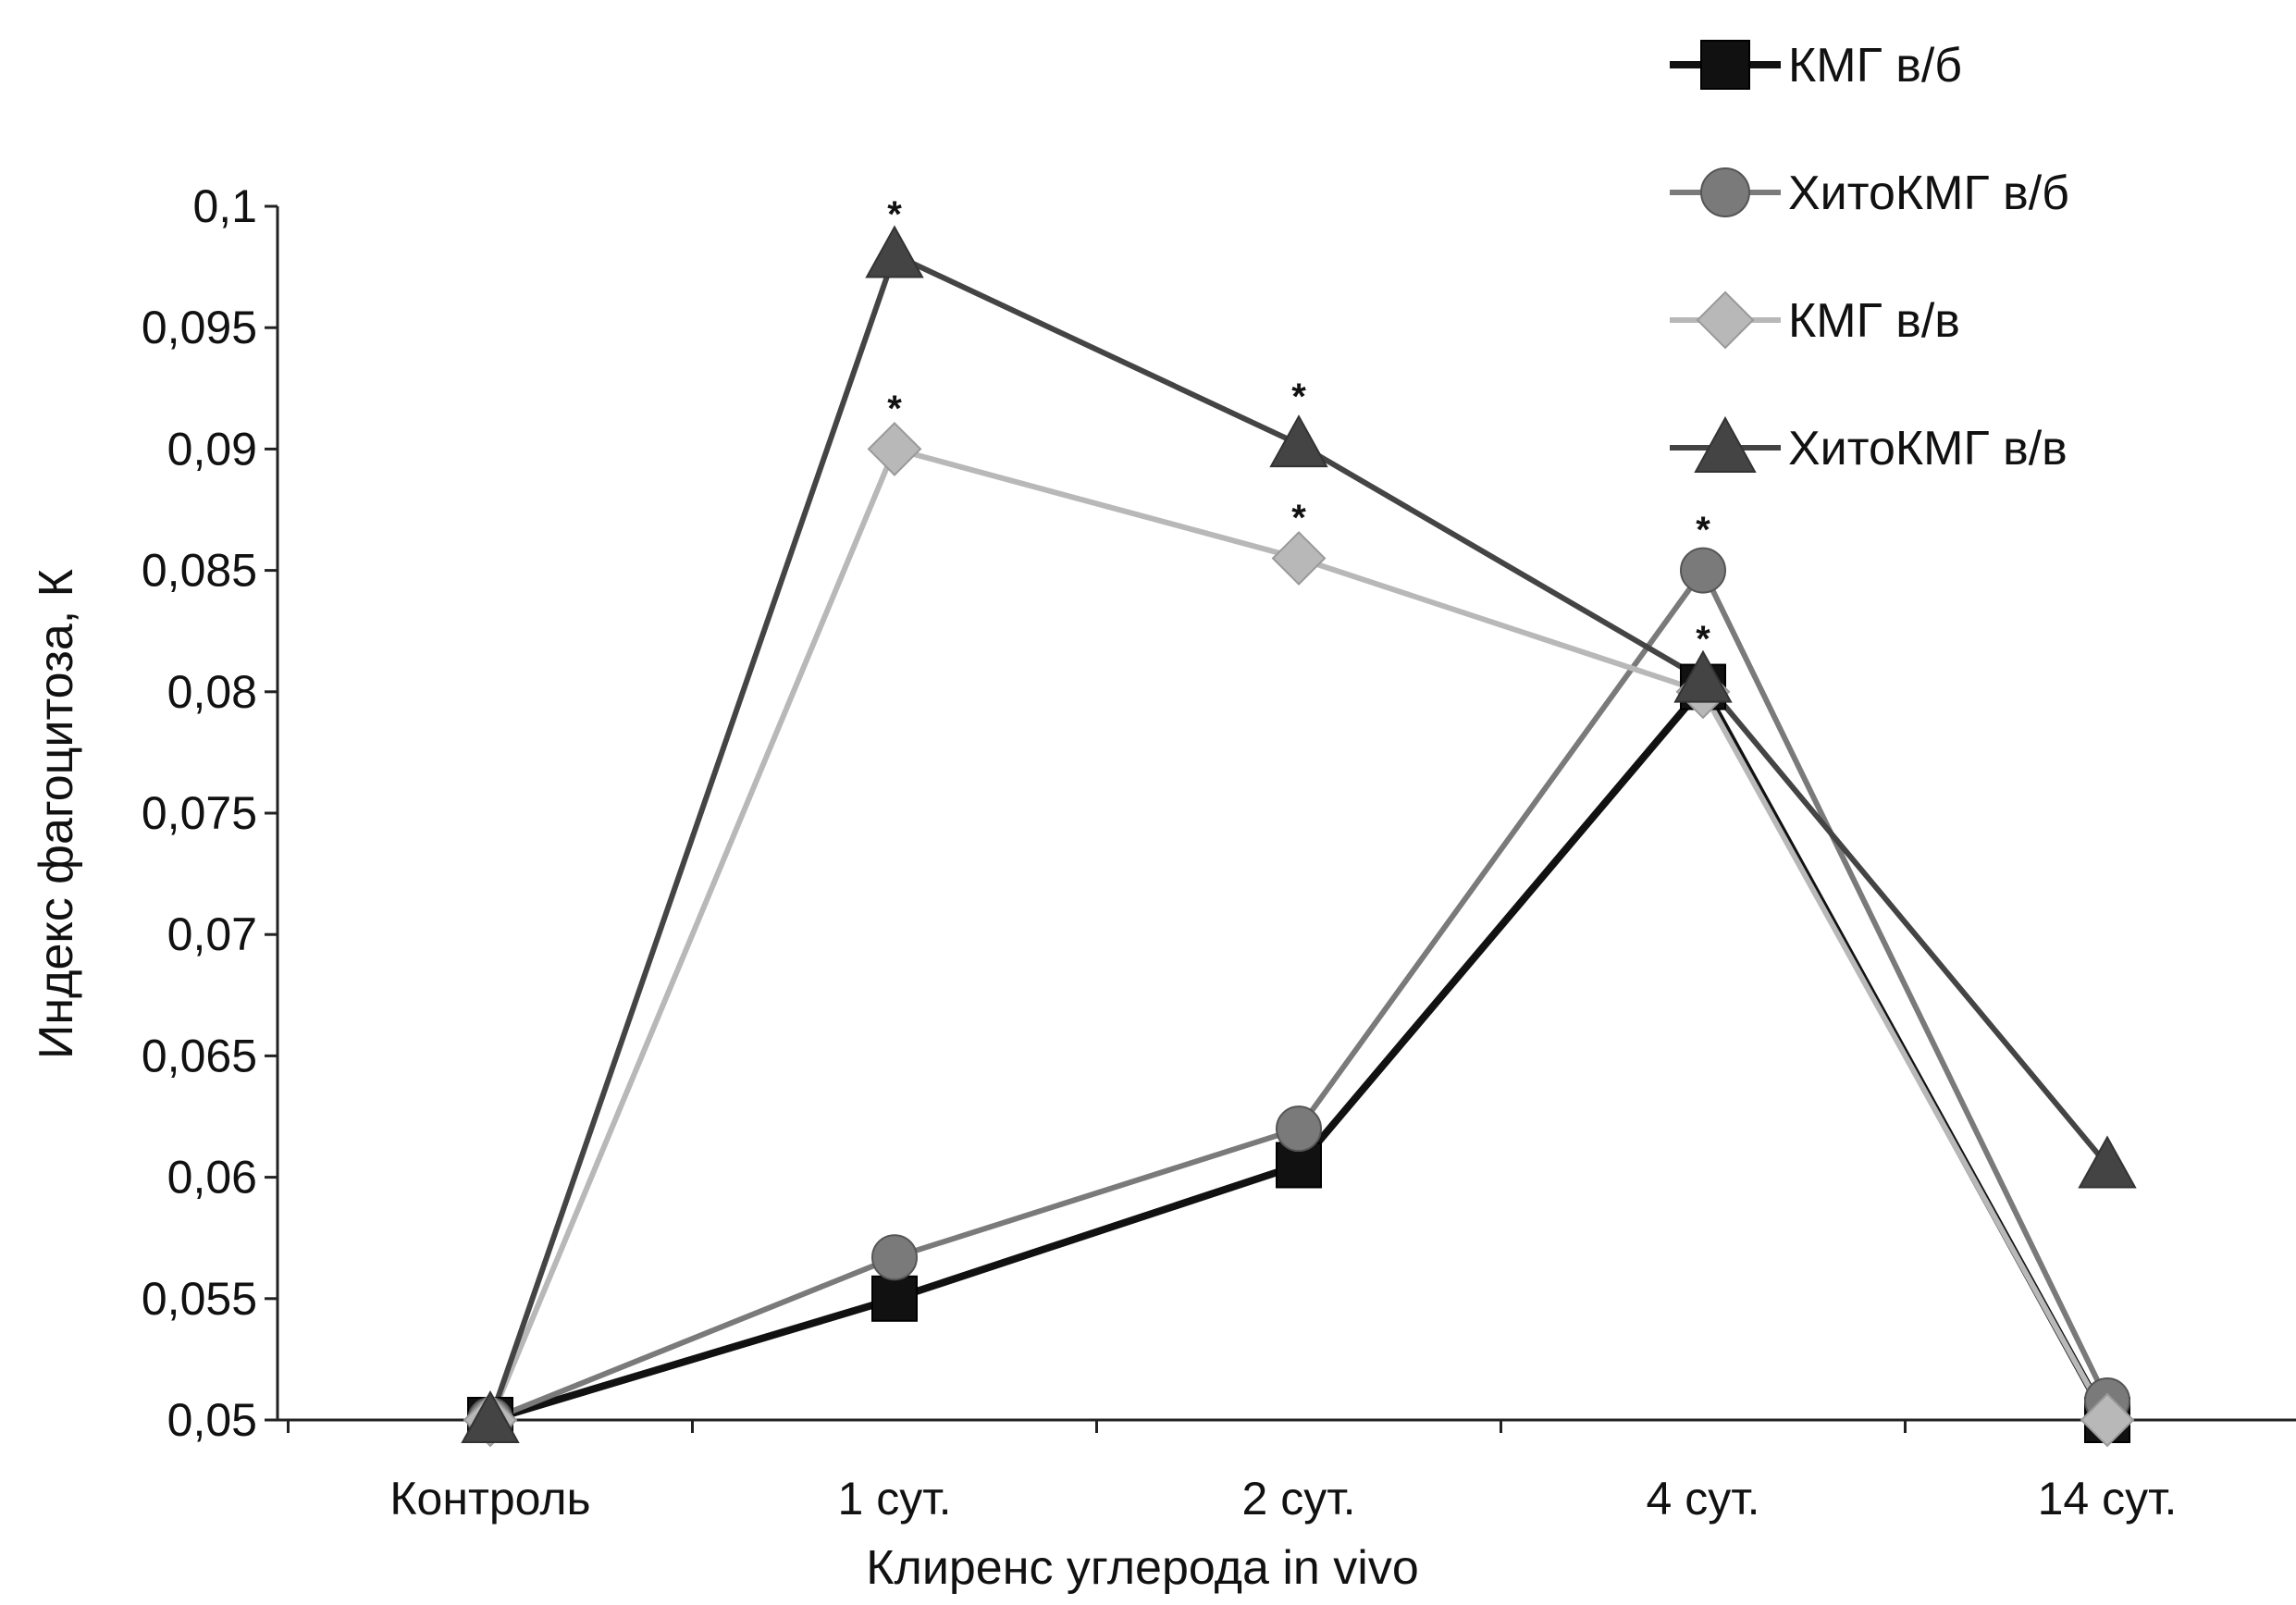  What do you see at coordinates (224, 206) in the screenshot?
I see `y-tick-label: 0,1` at bounding box center [224, 206].